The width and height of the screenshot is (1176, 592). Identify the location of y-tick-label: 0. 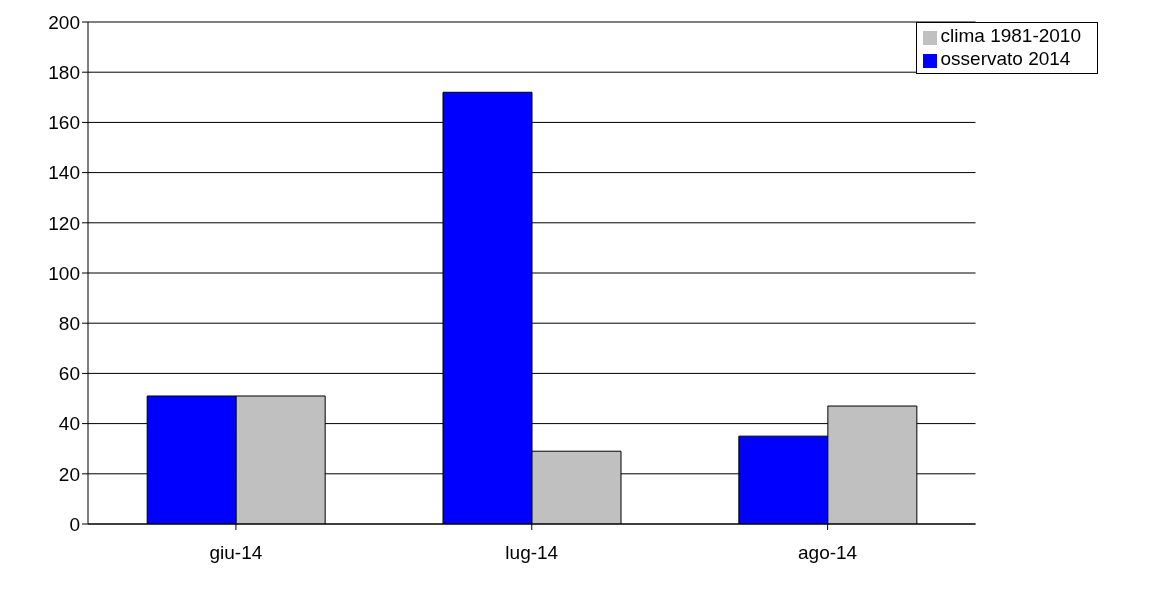
(74, 524).